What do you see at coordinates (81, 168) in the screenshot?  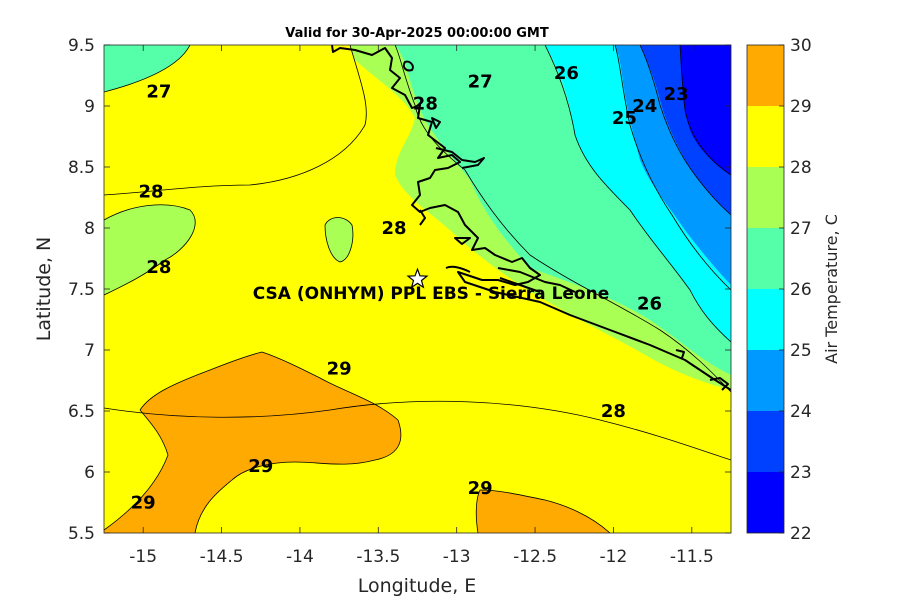 I see `y-tick-label: 8.5` at bounding box center [81, 168].